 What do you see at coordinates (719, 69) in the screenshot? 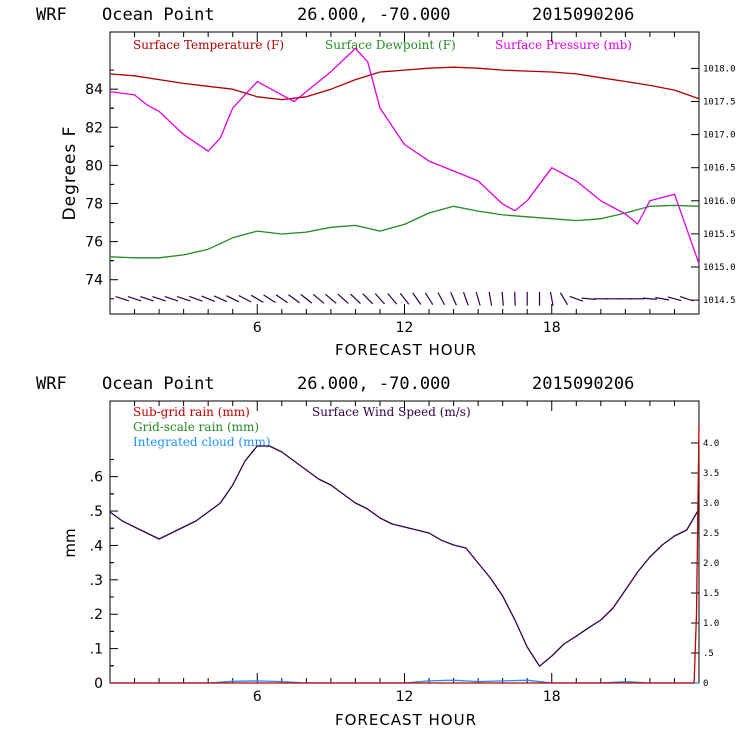
I see `top-y2-tick-label: 1018.0` at bounding box center [719, 69].